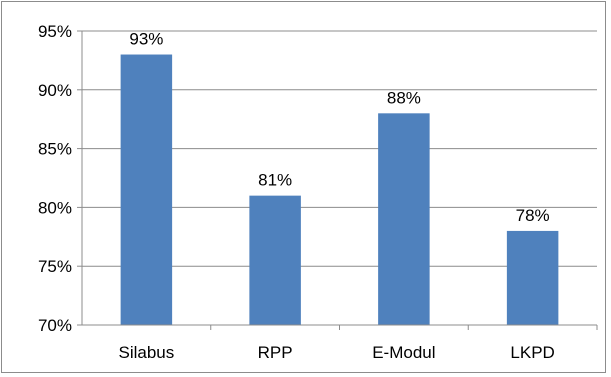  What do you see at coordinates (55, 266) in the screenshot?
I see `y-tick-label: 75%` at bounding box center [55, 266].